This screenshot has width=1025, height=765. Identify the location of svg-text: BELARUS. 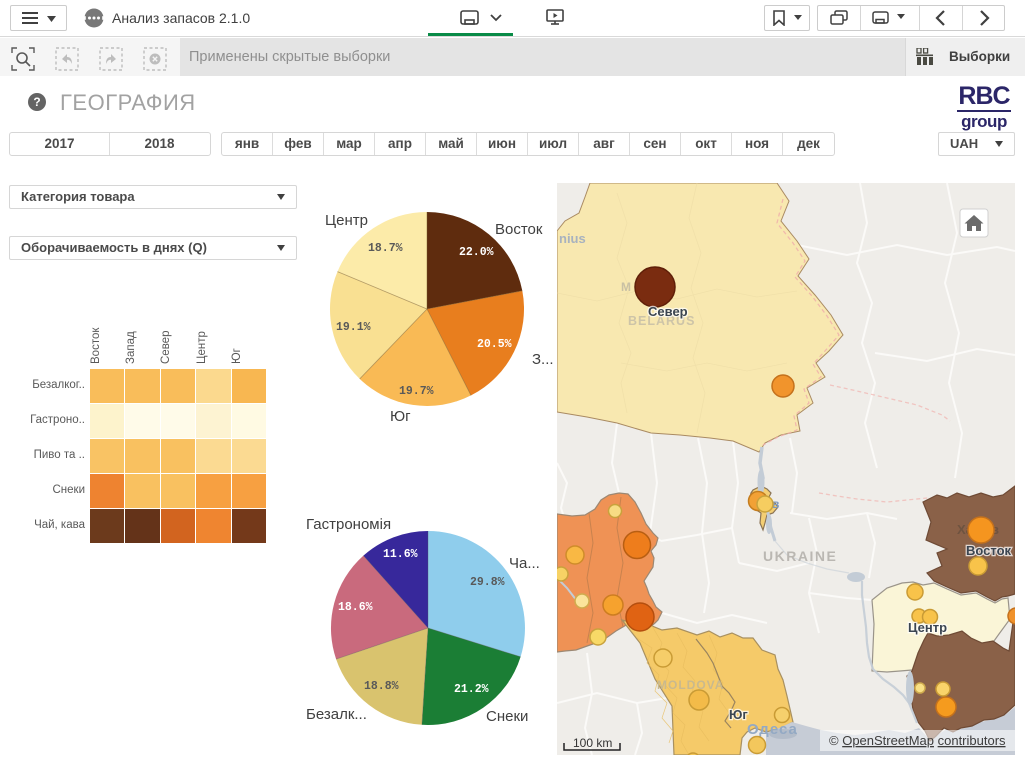
(661, 321).